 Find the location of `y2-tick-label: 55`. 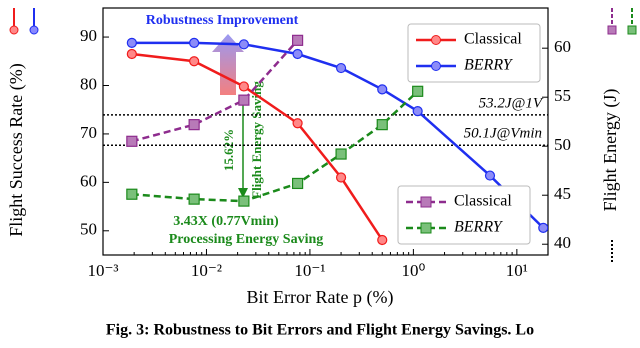

y2-tick-label: 55 is located at coordinates (562, 95).